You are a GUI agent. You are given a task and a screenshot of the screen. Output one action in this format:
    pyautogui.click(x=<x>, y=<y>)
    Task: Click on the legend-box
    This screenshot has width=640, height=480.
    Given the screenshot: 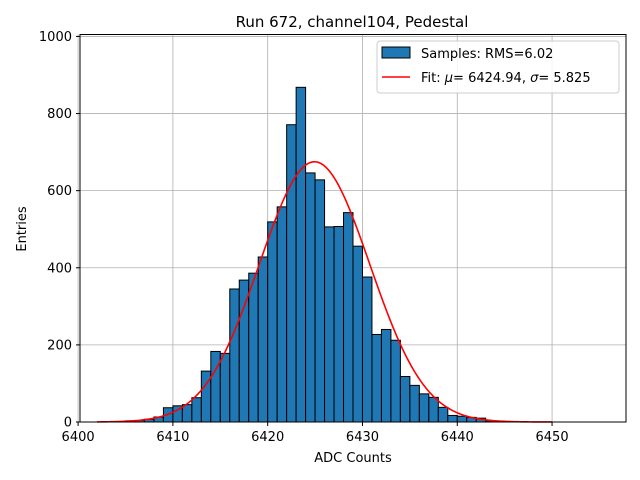 What is the action you would take?
    pyautogui.click(x=498, y=67)
    